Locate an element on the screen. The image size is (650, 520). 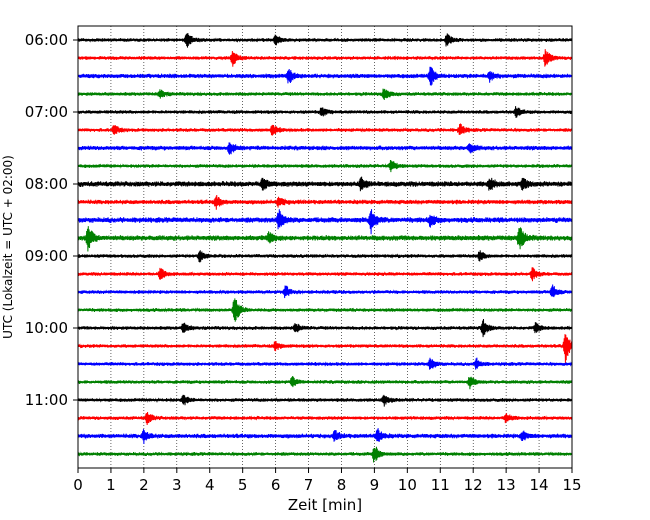
x-tick-label: 6 is located at coordinates (276, 485).